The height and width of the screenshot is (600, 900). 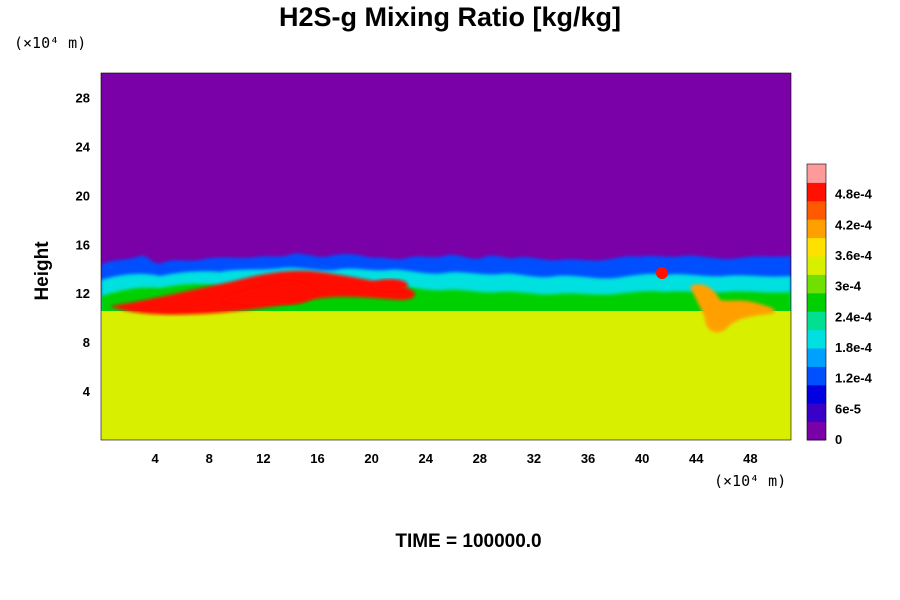 What do you see at coordinates (50, 43) in the screenshot?
I see `y-unit-label: (×10⁴ m)` at bounding box center [50, 43].